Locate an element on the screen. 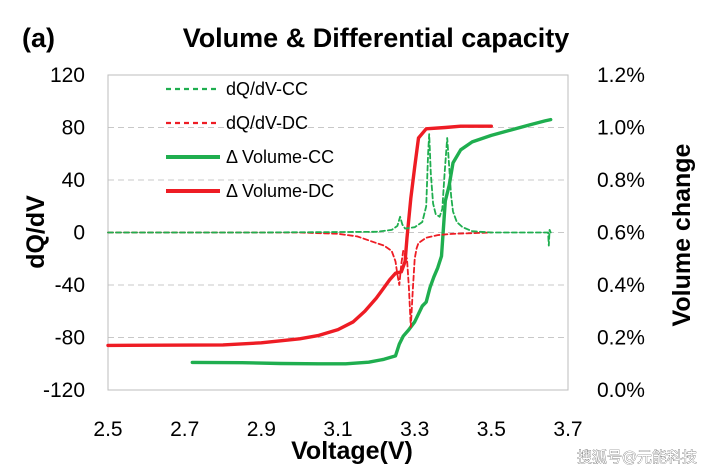 This screenshot has height=473, width=710. y-tick-label: 40 is located at coordinates (73, 180).